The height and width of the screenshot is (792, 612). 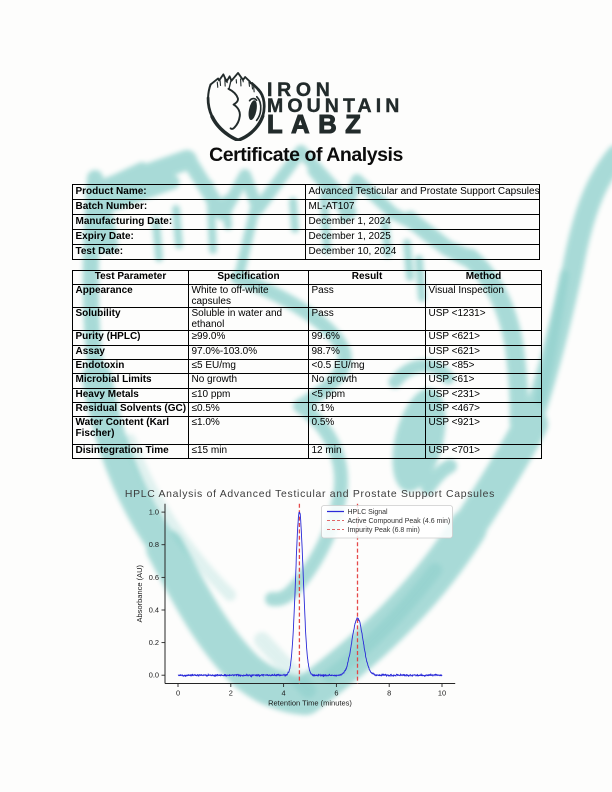 I want to click on svg-text: 0.0, so click(x=154, y=675).